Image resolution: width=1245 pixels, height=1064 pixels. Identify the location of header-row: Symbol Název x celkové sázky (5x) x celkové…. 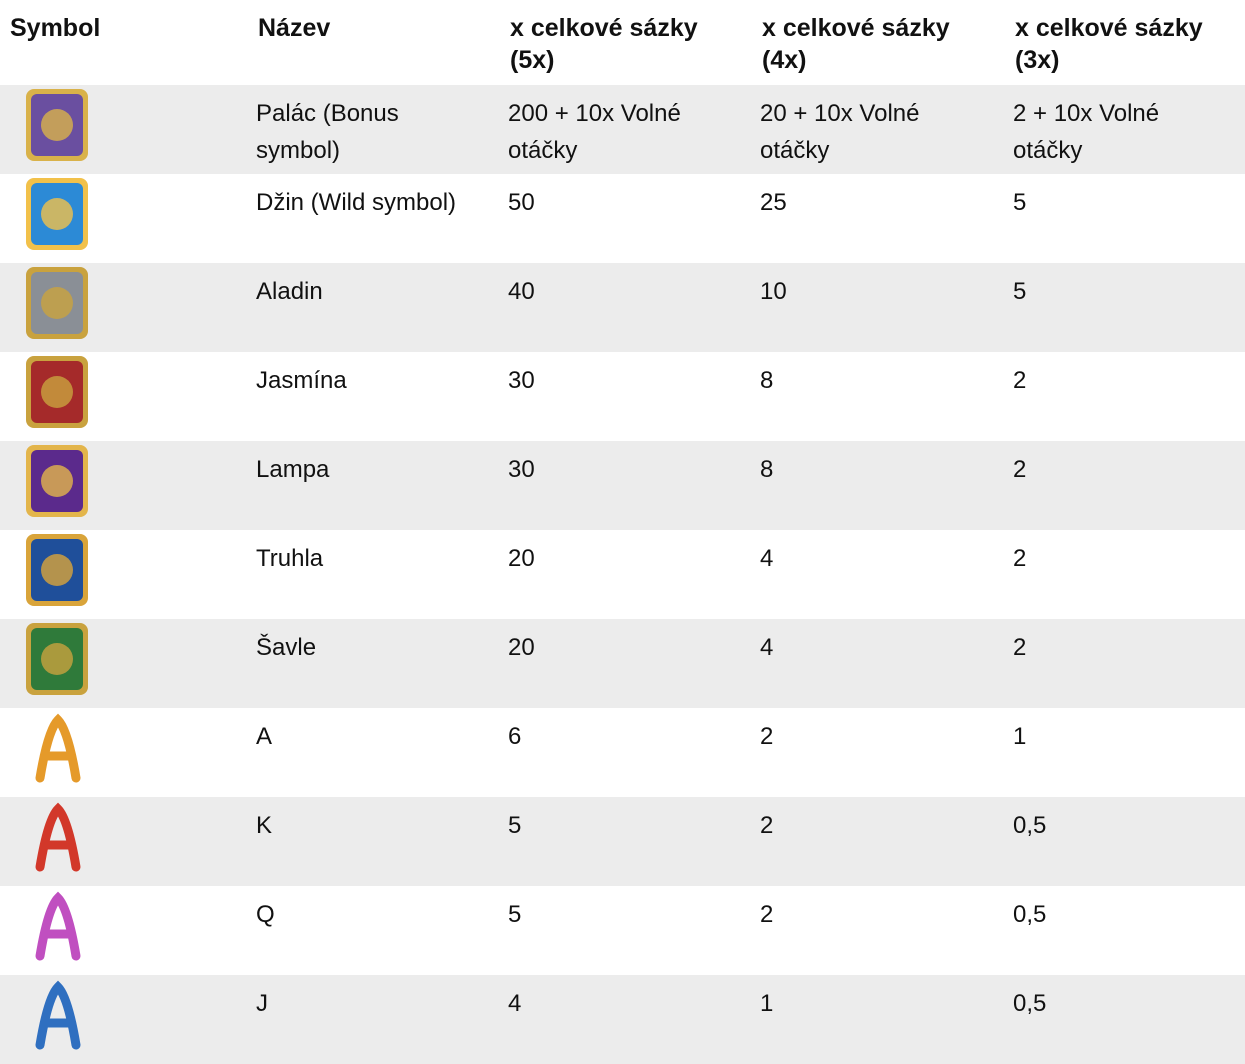
(622, 42).